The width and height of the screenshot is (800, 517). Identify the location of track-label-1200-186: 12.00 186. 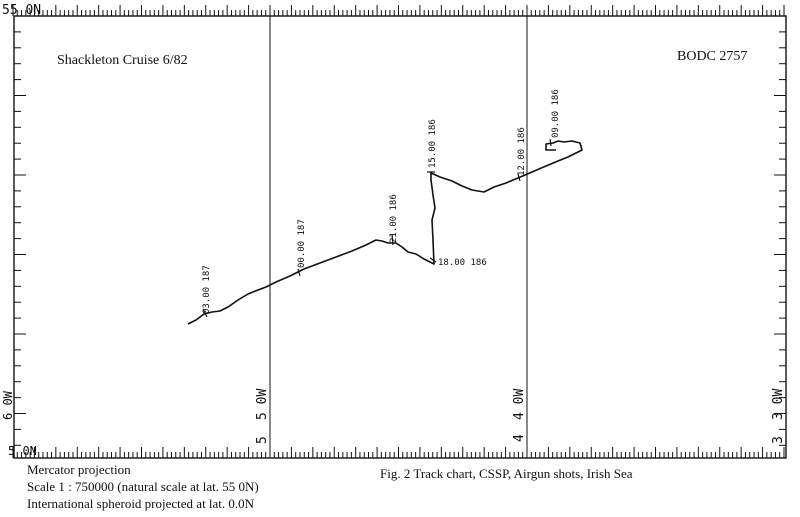
(522, 151).